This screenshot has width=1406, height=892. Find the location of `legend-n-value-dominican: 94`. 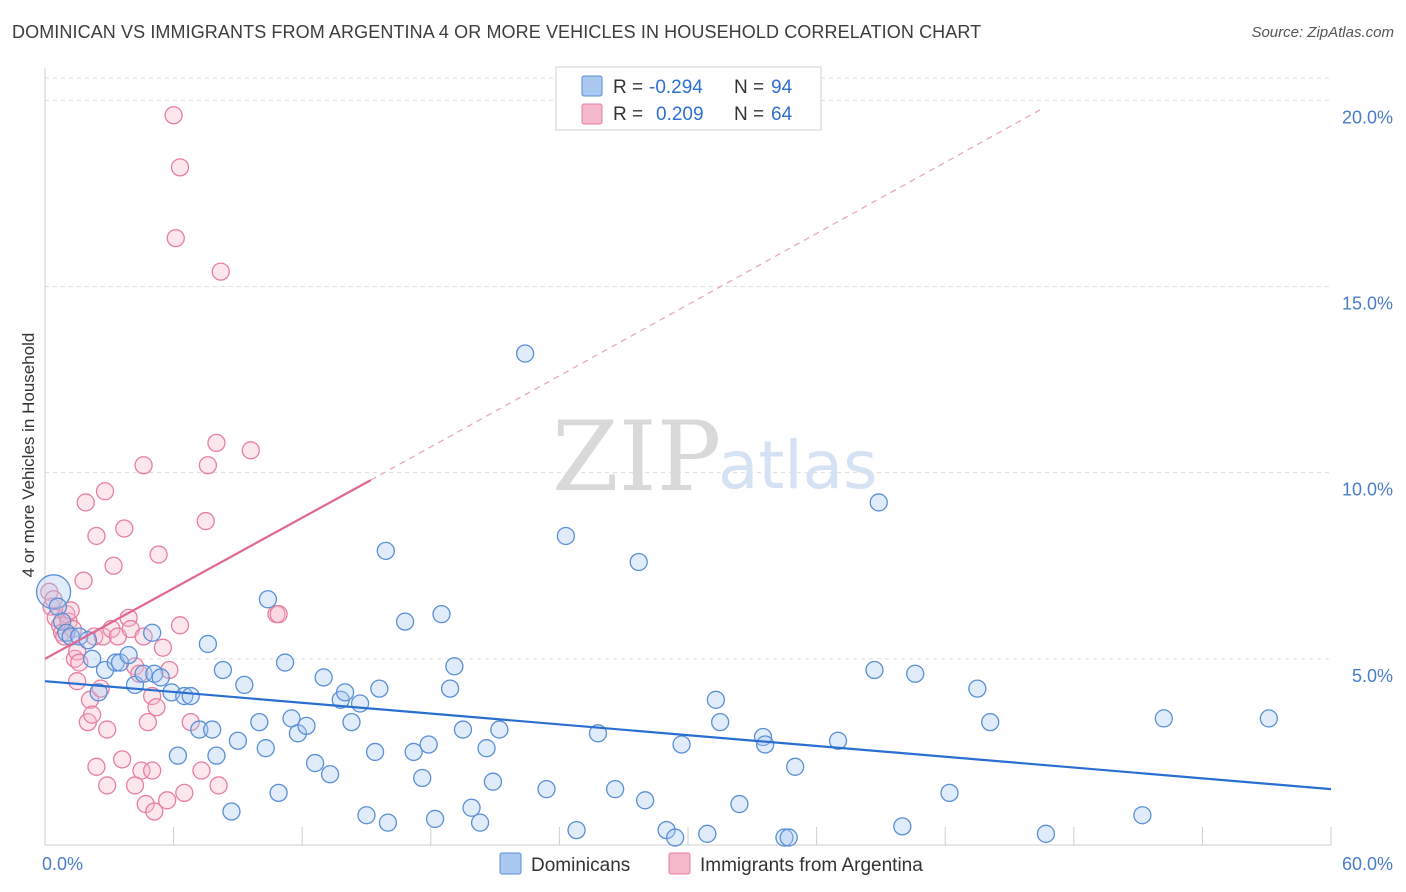

legend-n-value-dominican: 94 is located at coordinates (782, 87).